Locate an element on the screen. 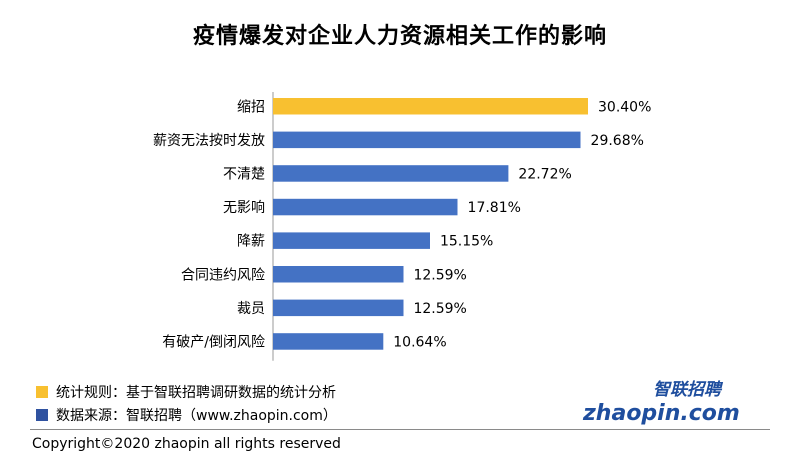 The image size is (800, 466). category-label-5: 合同违约风险 is located at coordinates (223, 275).